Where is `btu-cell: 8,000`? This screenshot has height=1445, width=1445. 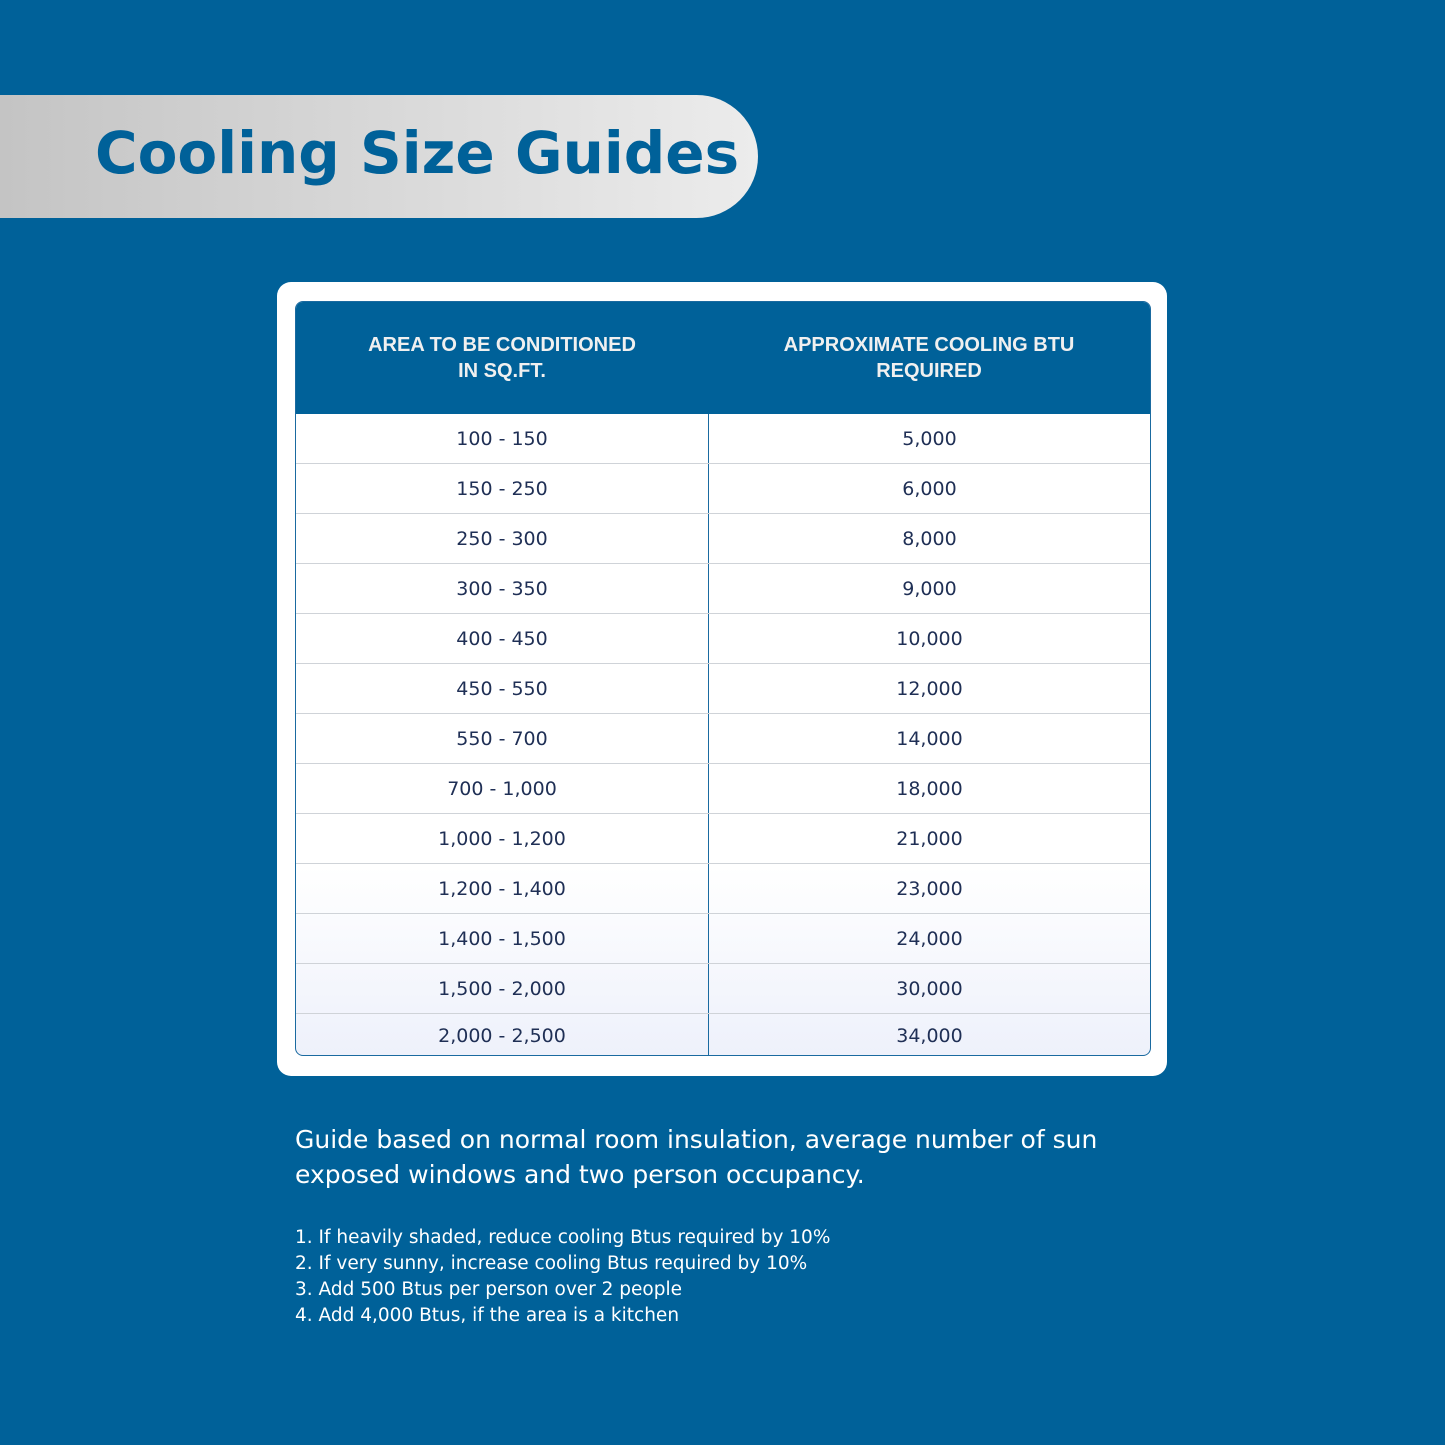
btu-cell: 8,000 is located at coordinates (929, 538).